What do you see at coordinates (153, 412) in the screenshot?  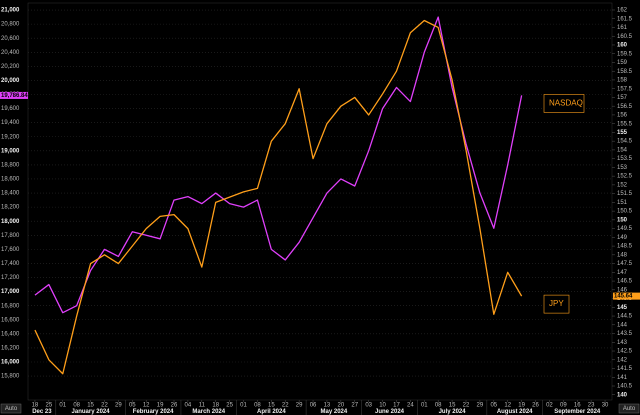 I see `month-label: February 2024` at bounding box center [153, 412].